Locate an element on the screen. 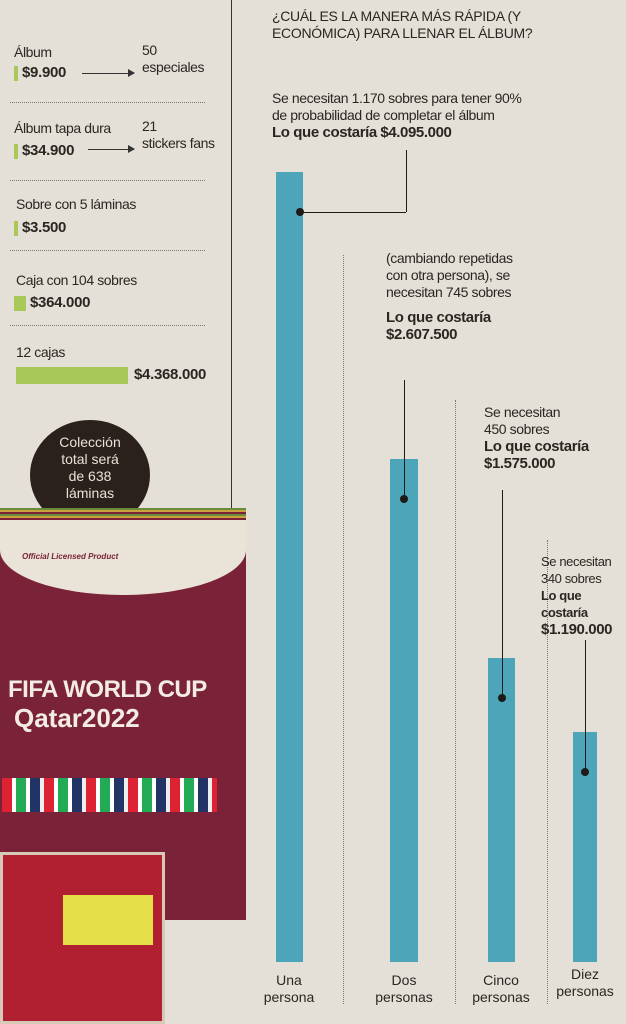 The width and height of the screenshot is (626, 1024). cost-value: $1.575.000 is located at coordinates (520, 463).